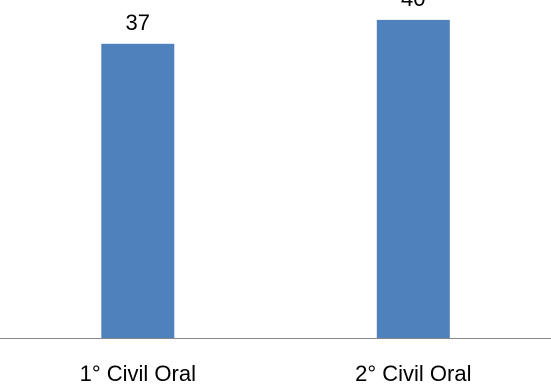 This screenshot has width=551, height=388. I want to click on x-tick-label-2: 2° Civil Oral, so click(413, 373).